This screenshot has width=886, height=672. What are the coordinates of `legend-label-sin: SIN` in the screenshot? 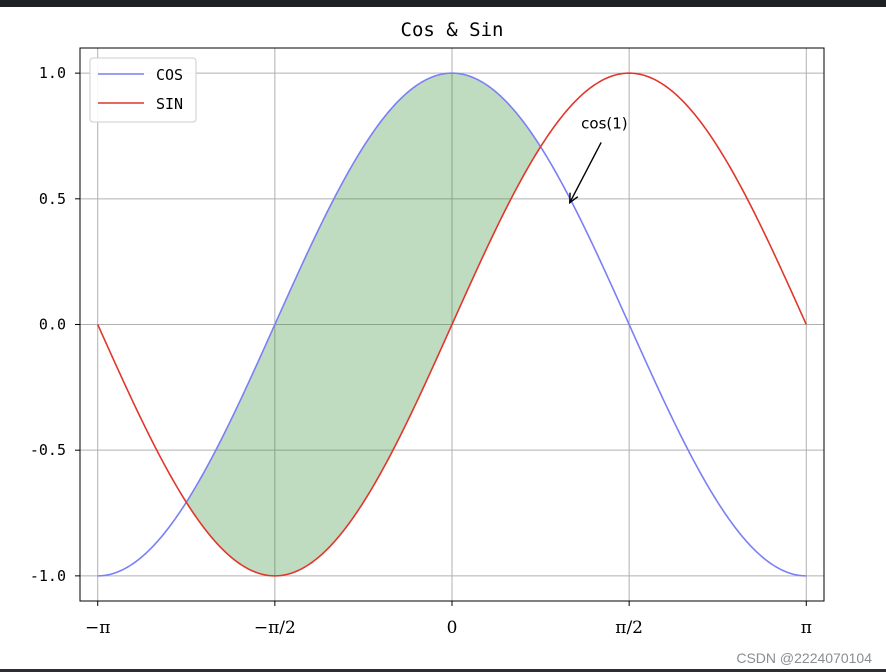 It's located at (169, 104).